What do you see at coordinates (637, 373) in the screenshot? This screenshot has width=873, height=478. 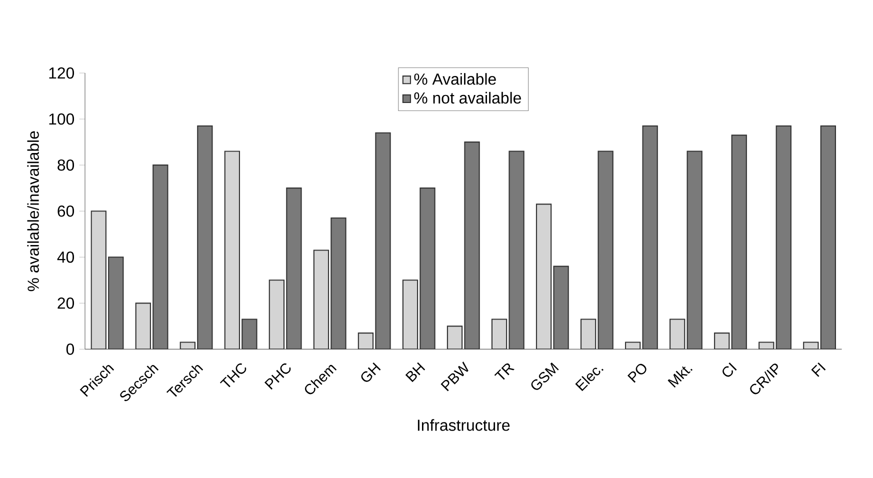 I see `x-tick-label: PO` at bounding box center [637, 373].